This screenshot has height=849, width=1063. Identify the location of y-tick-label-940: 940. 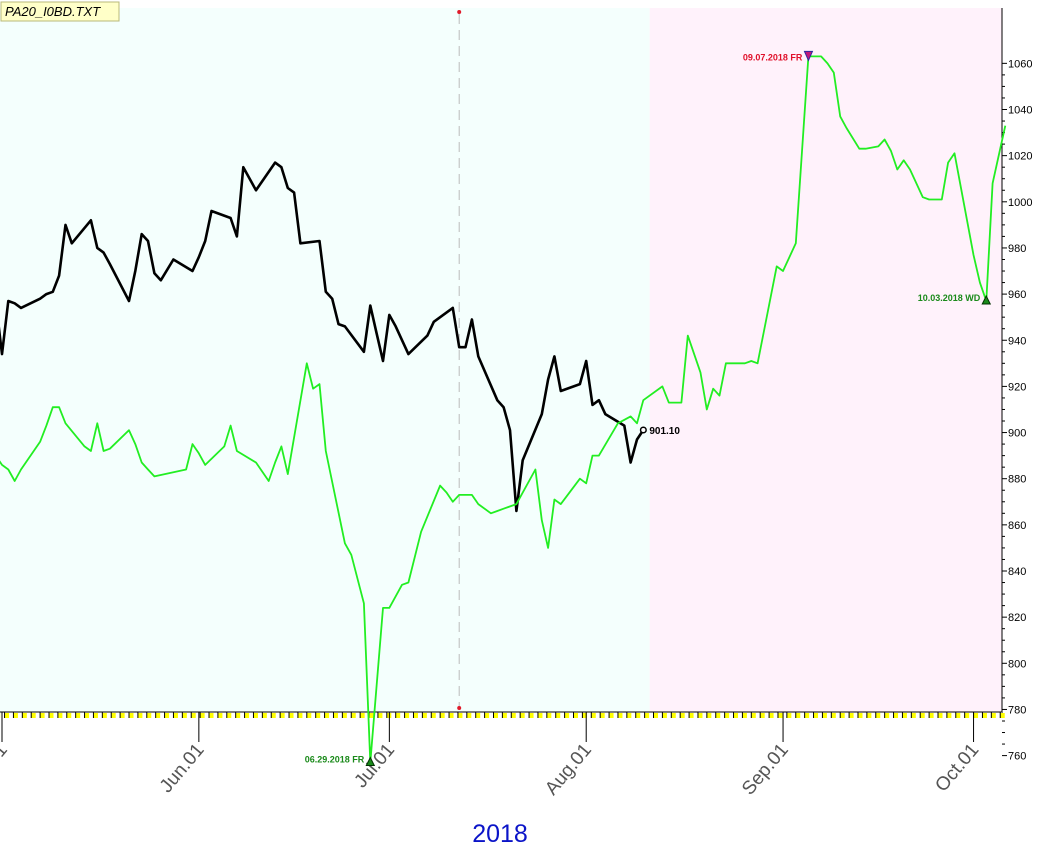
(1017, 341).